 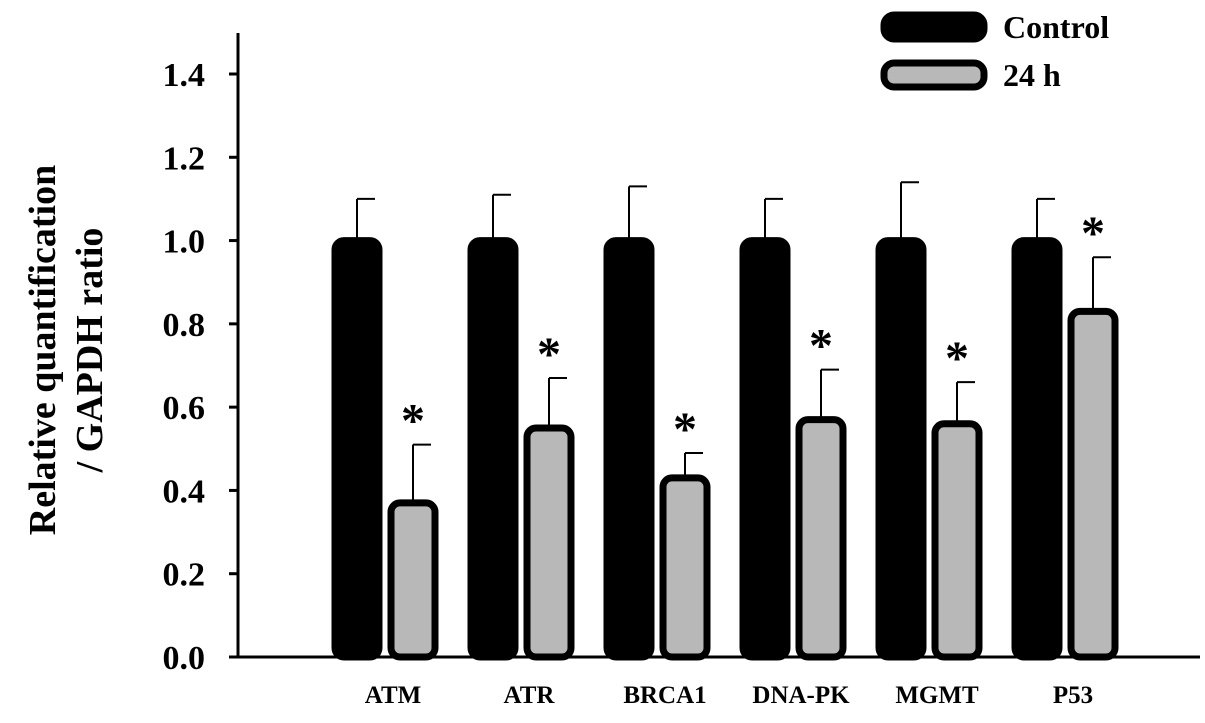 I want to click on y-axis-ticks: 0.0 0.2 0.4 0.6 0.8 1.0 1.2 1.4, so click(x=200, y=367).